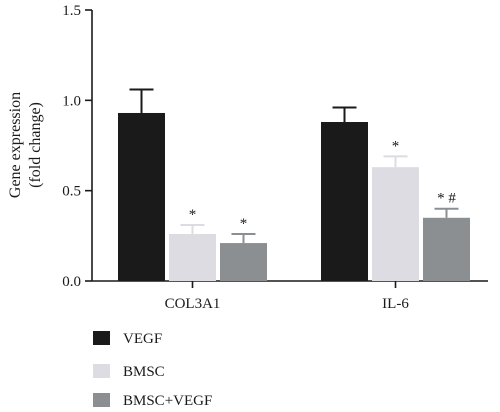 This screenshot has width=500, height=412. I want to click on legend: VEGF BMSC BMSC+VEGF, so click(152, 370).